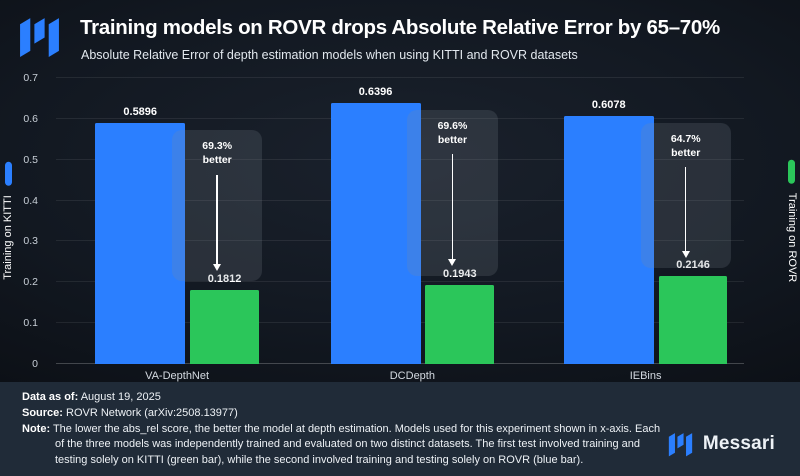 The height and width of the screenshot is (476, 800). I want to click on improvement-text: 64.7% better, so click(685, 145).